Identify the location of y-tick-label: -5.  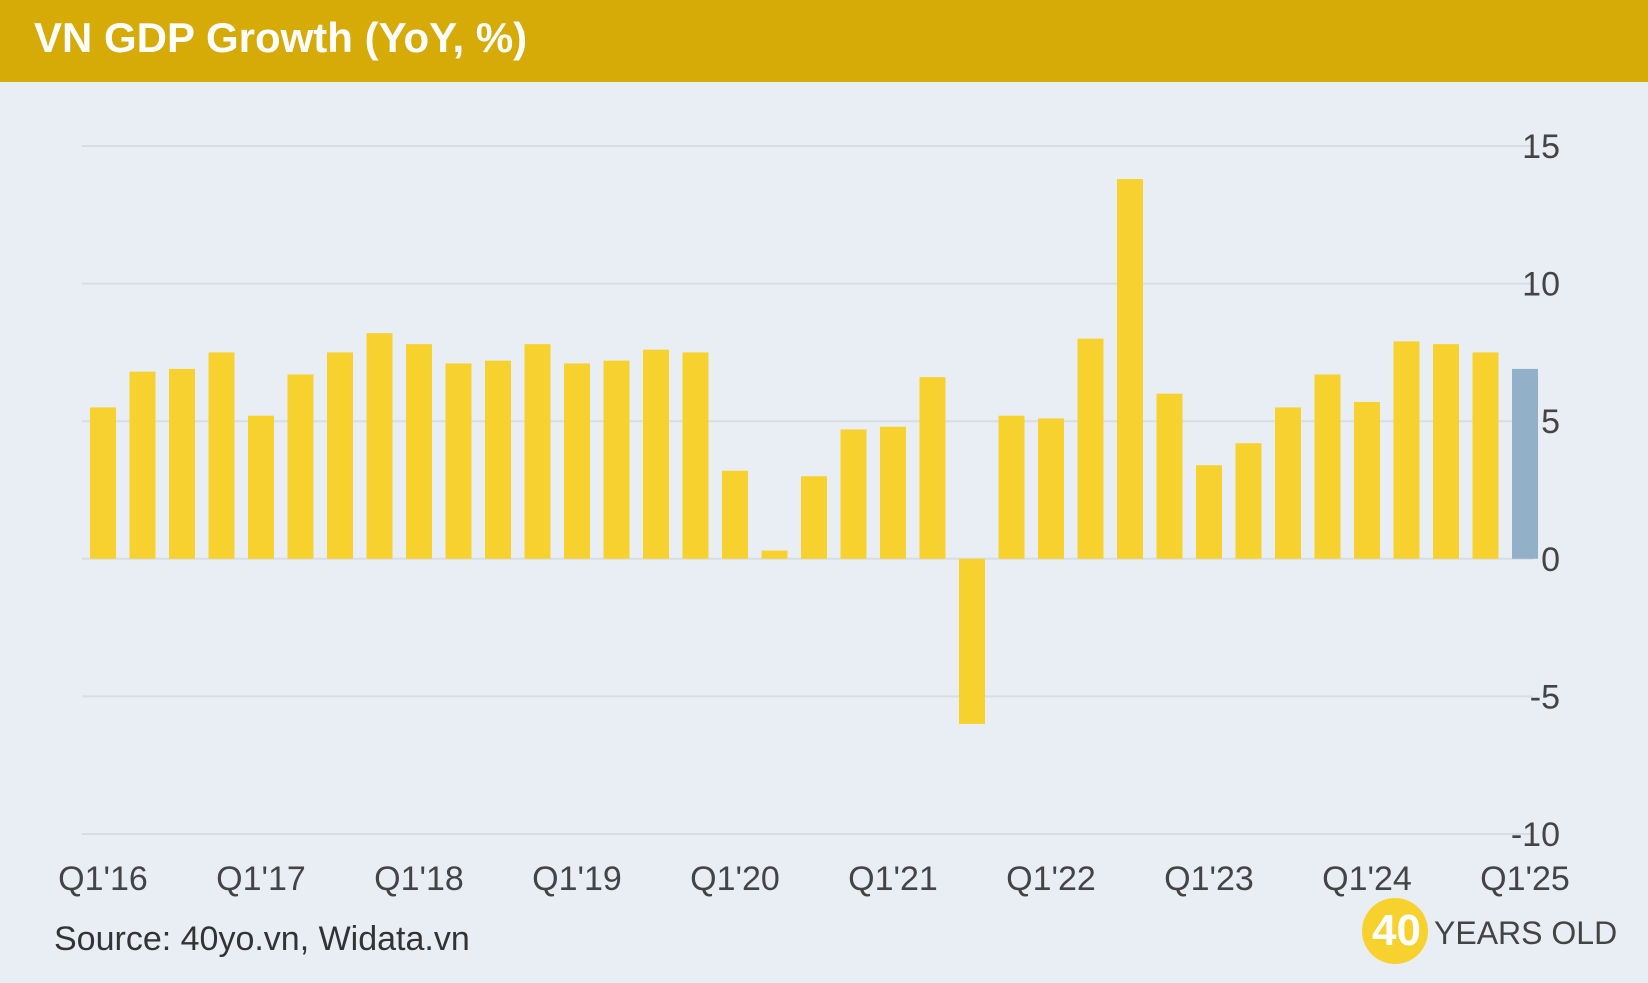
(1545, 697).